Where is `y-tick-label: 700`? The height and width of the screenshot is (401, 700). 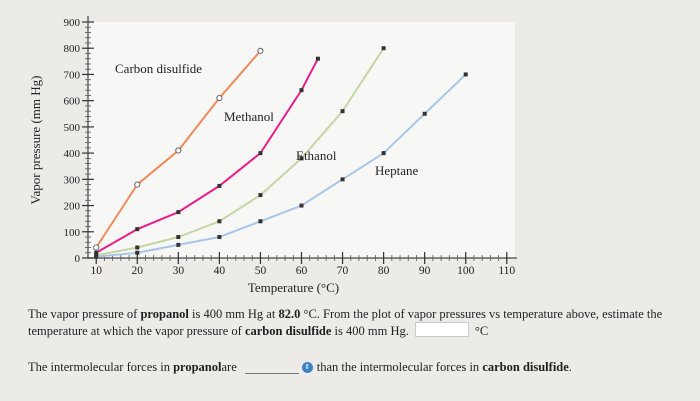 y-tick-label: 700 is located at coordinates (72, 75).